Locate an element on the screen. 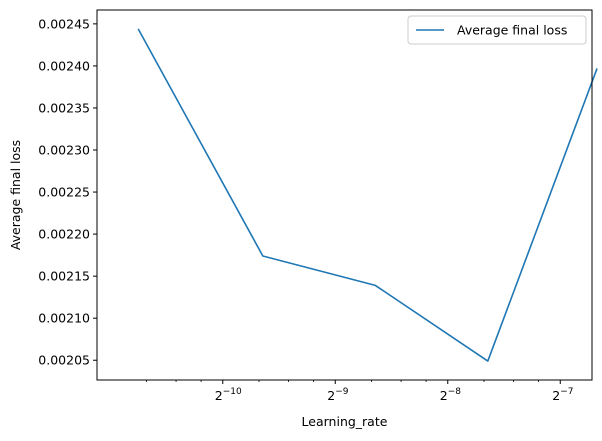  legend-label: Average final loss is located at coordinates (512, 30).